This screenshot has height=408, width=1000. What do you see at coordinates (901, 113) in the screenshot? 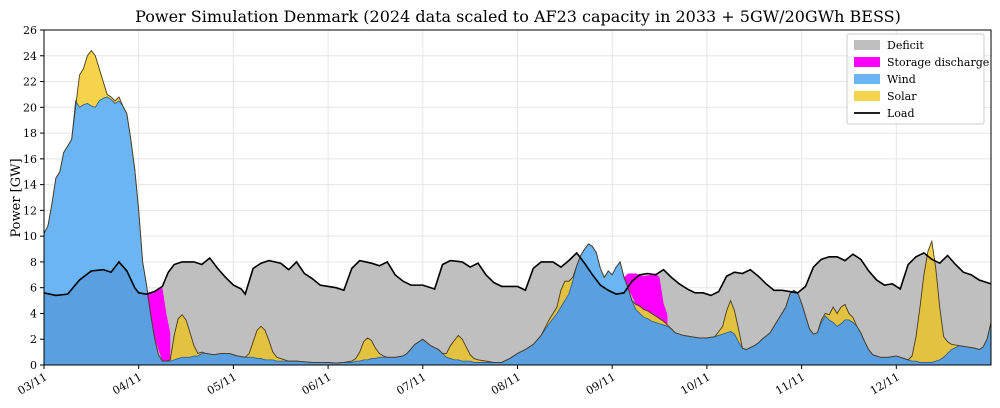
I see `legend-label-load: Load` at bounding box center [901, 113].